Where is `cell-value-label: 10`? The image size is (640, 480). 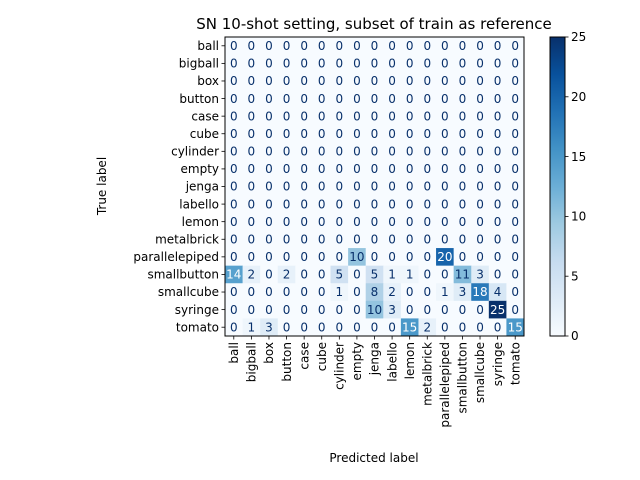
cell-value-label: 10 is located at coordinates (374, 310).